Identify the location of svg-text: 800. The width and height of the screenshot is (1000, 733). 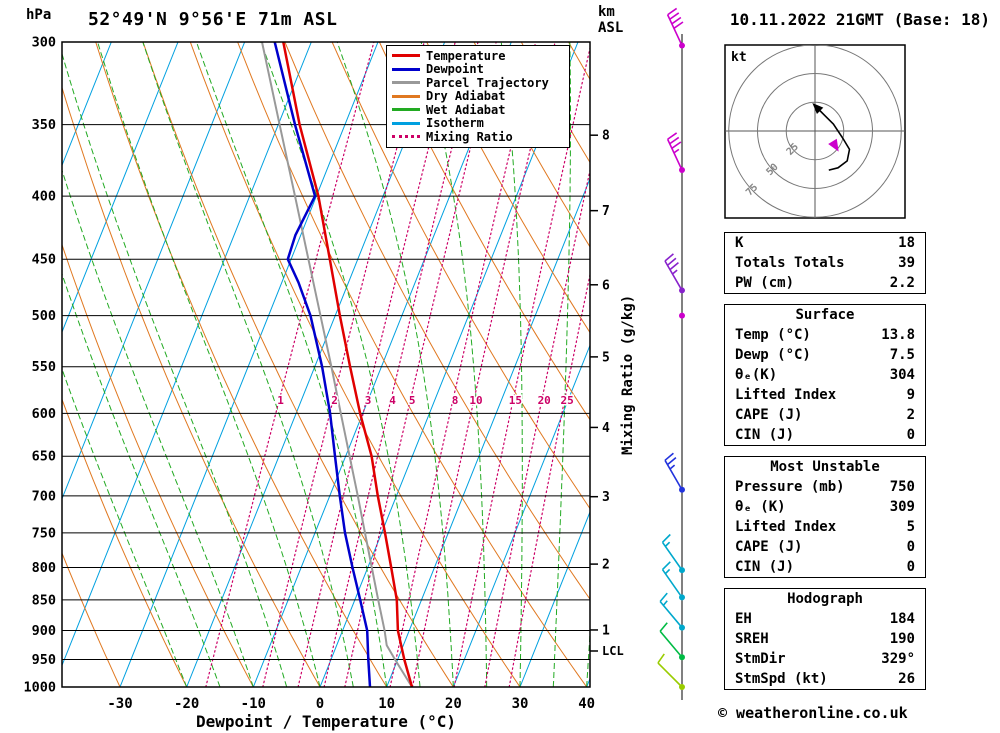
(44, 568).